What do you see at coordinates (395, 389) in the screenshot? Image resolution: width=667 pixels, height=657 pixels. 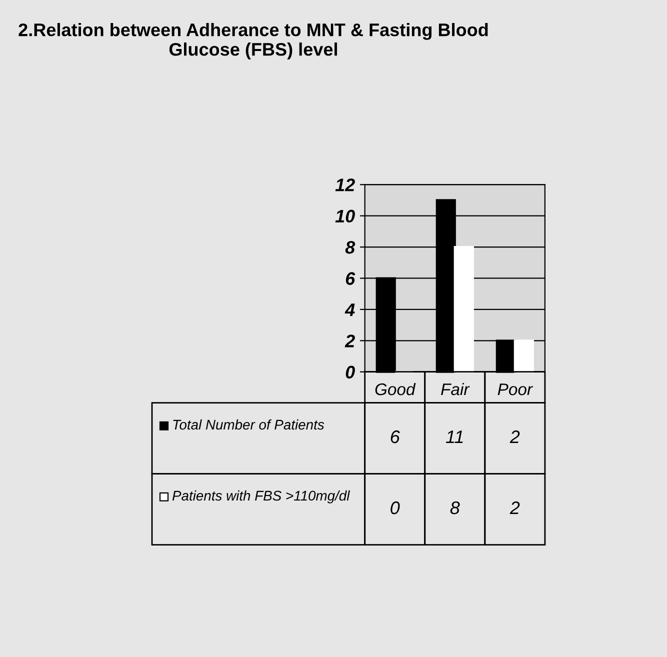 I see `x-tick-label: Good` at bounding box center [395, 389].